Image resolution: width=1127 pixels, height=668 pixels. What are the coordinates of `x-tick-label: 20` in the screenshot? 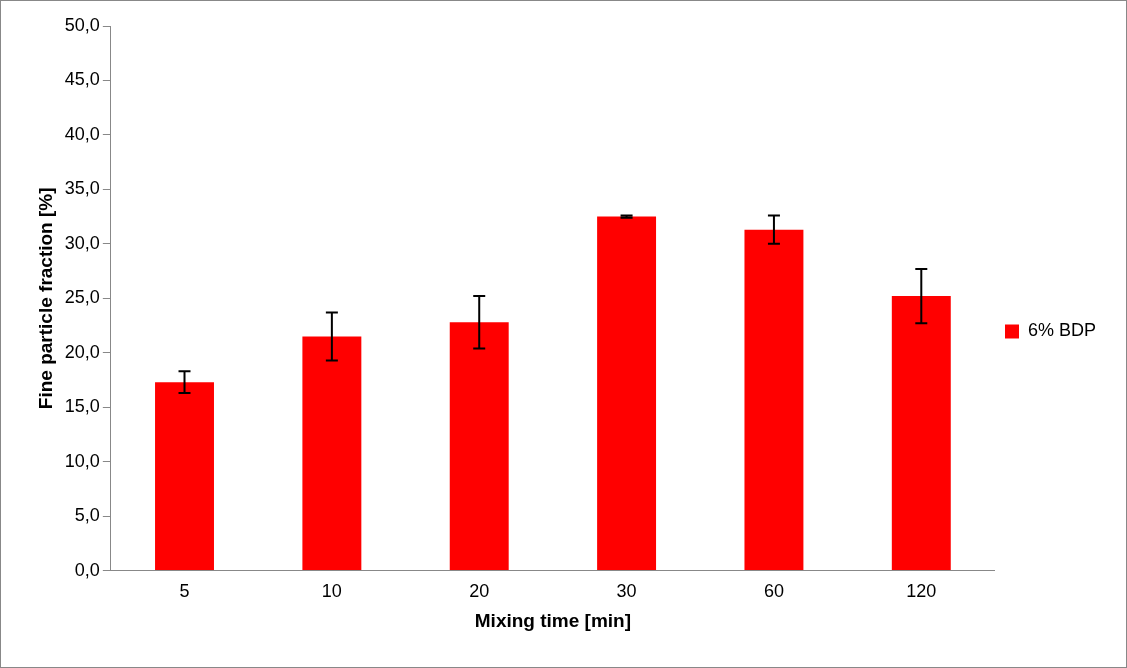 It's located at (479, 591).